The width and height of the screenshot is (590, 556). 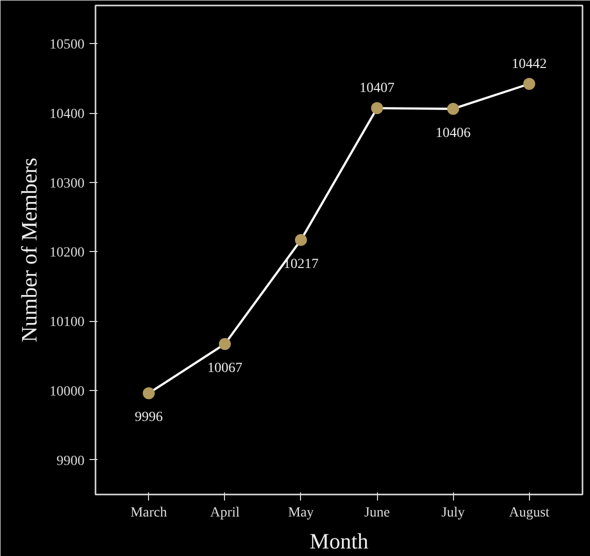 I want to click on y-tick-label: 10100, so click(x=67, y=322).